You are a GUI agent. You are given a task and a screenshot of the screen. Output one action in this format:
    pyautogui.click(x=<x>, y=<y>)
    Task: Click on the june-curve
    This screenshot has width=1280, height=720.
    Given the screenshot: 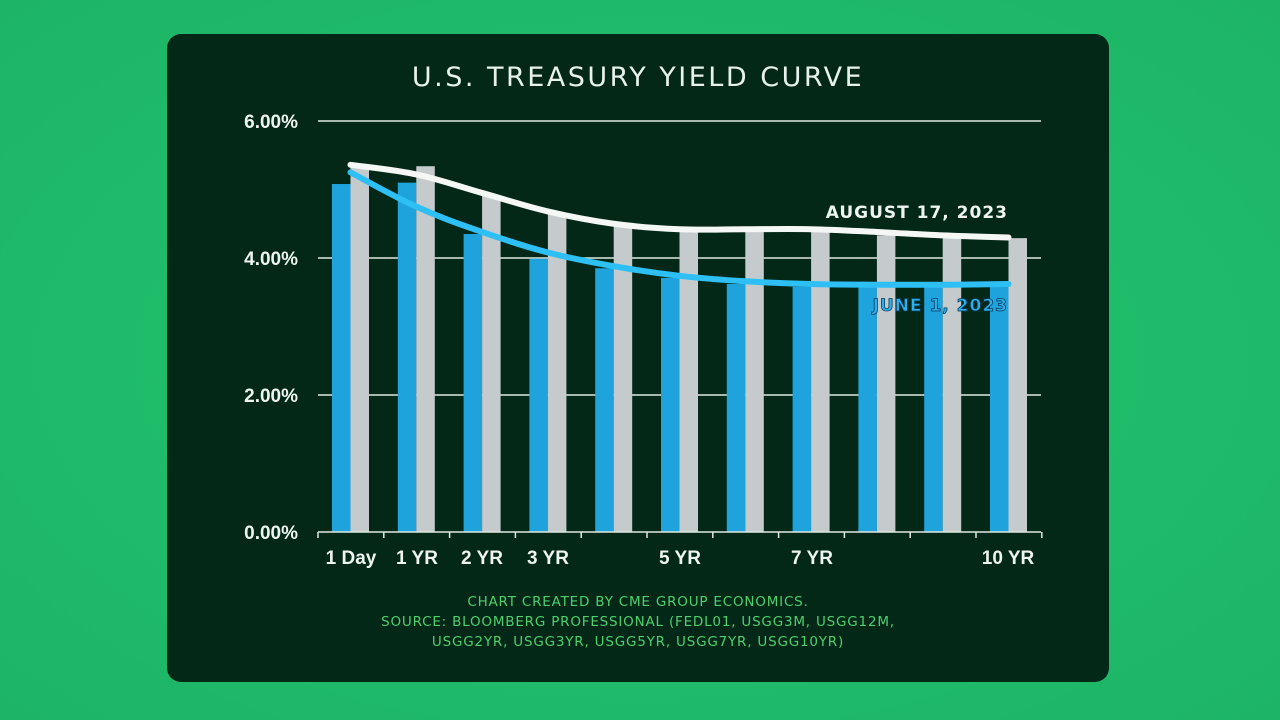 What is the action you would take?
    pyautogui.click(x=679, y=228)
    